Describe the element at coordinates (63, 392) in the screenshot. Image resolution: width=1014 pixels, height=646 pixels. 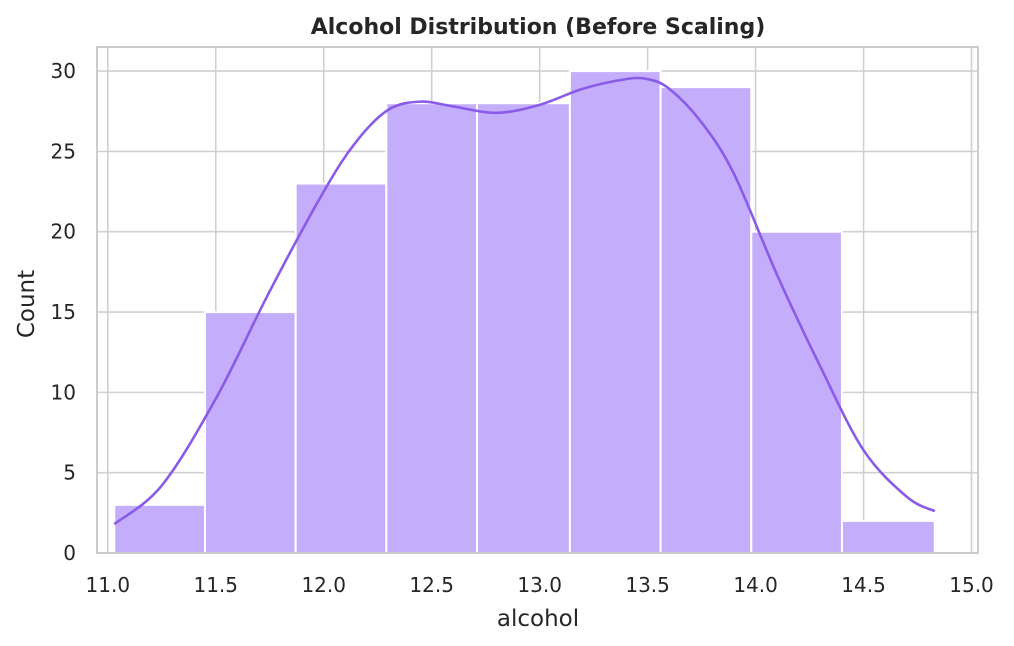
I see `y-tick-label: 10` at that location.